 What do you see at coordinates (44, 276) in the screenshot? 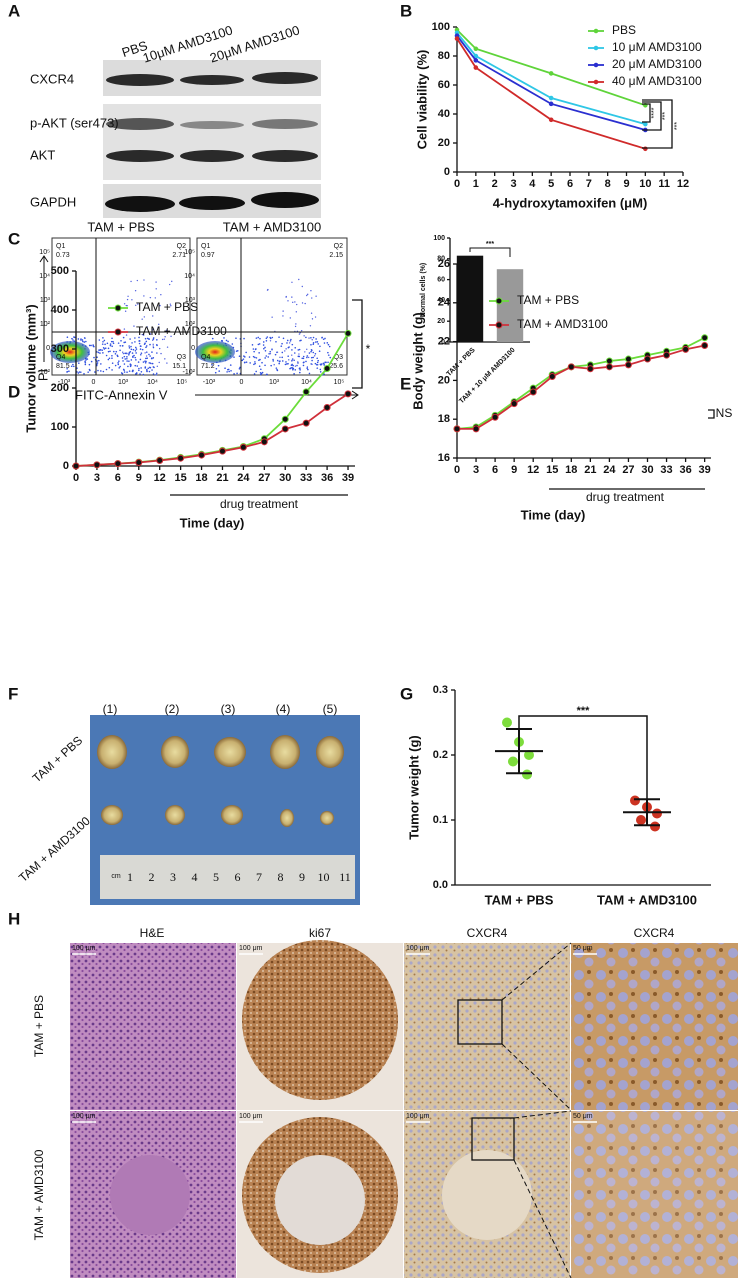
I see `flow-y-tick: 10⁴` at bounding box center [44, 276].